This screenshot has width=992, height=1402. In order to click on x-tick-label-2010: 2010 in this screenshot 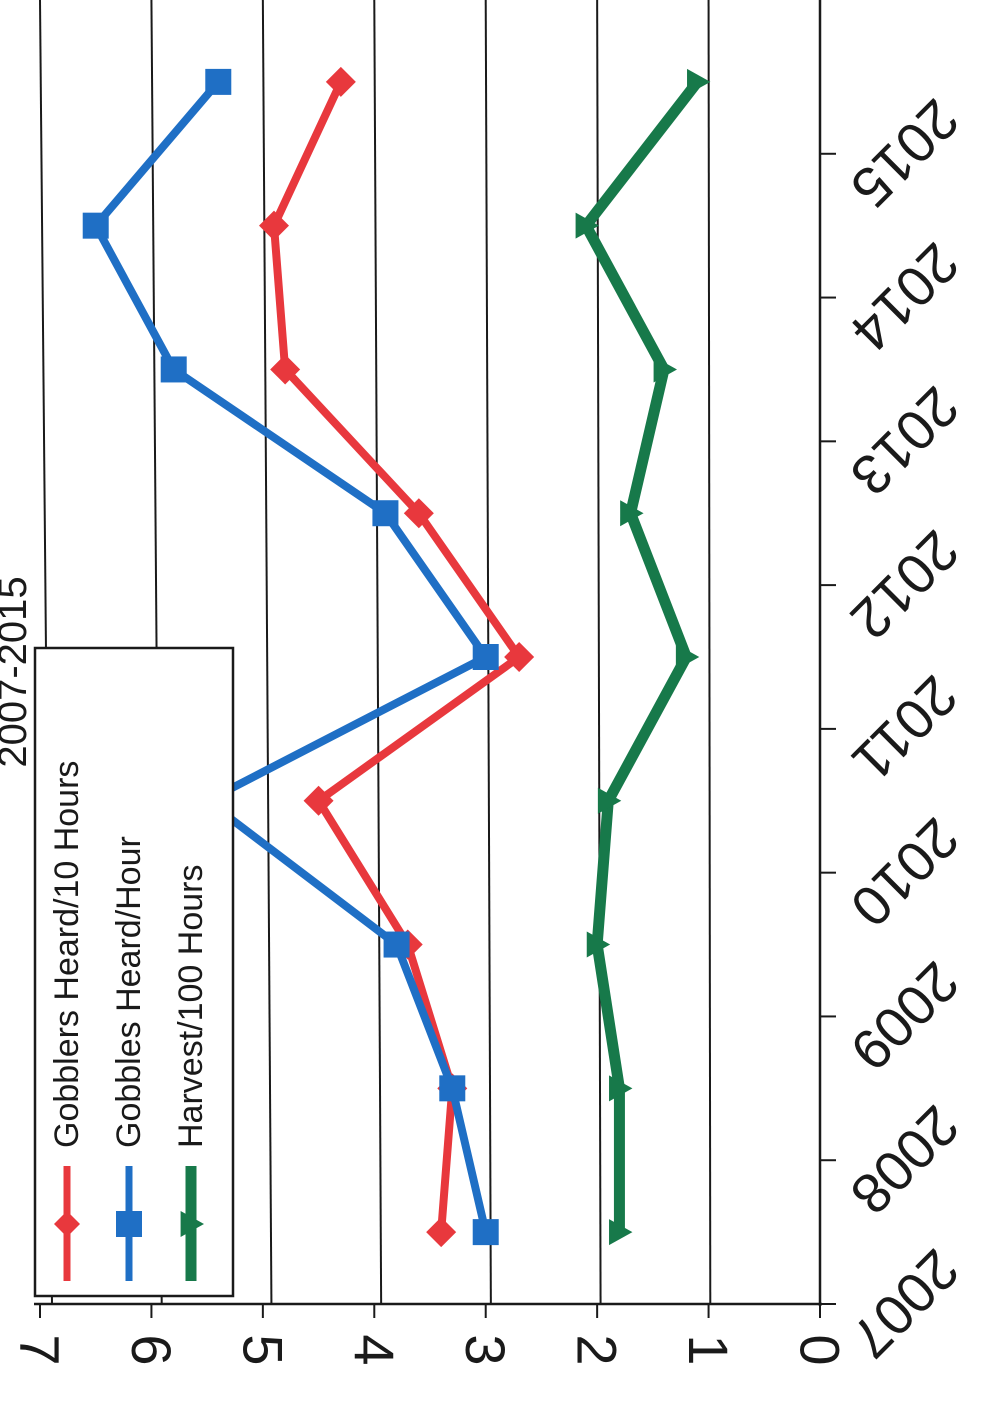, I will do `click(905, 872)`.